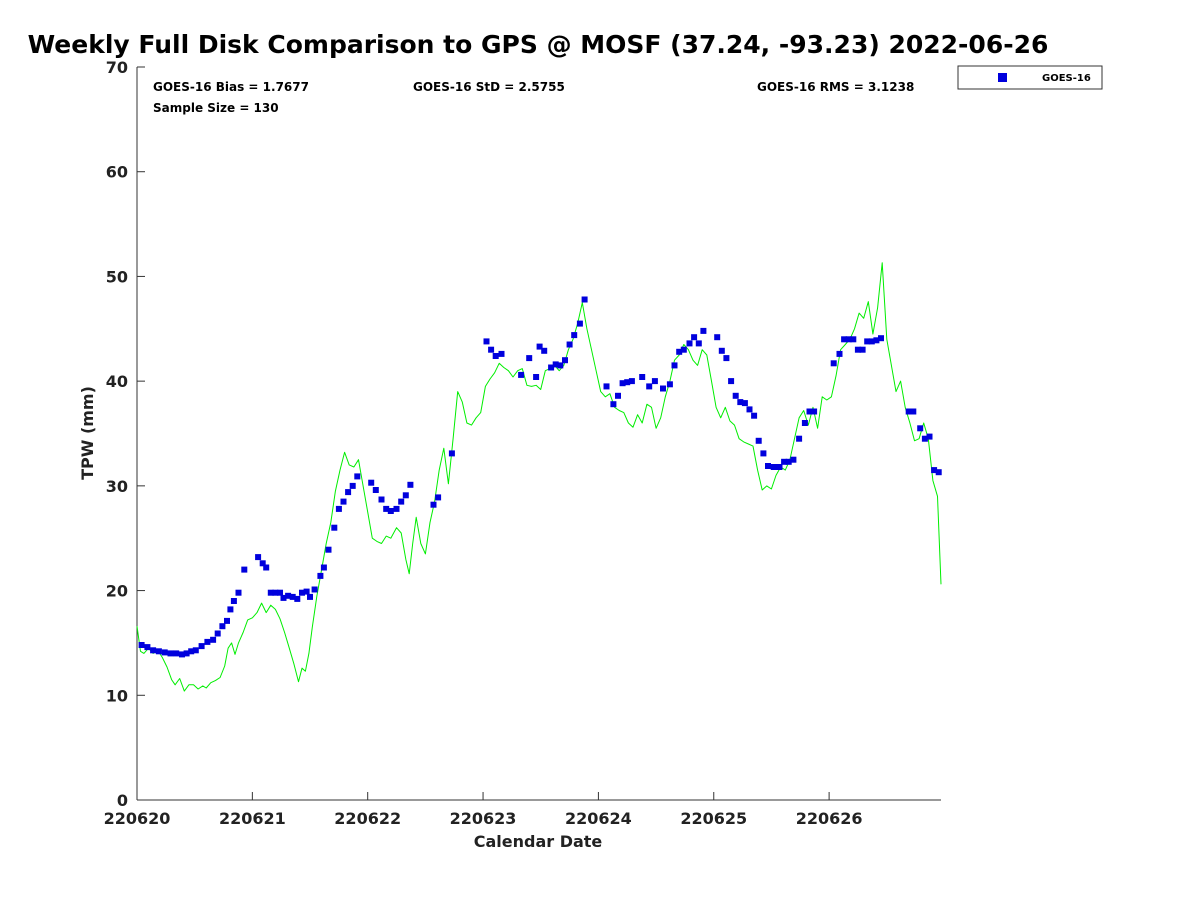 Image resolution: width=1200 pixels, height=900 pixels. What do you see at coordinates (125, 434) in the screenshot?
I see `y-ticks: 0 10 20 30 40 50 60 70` at bounding box center [125, 434].